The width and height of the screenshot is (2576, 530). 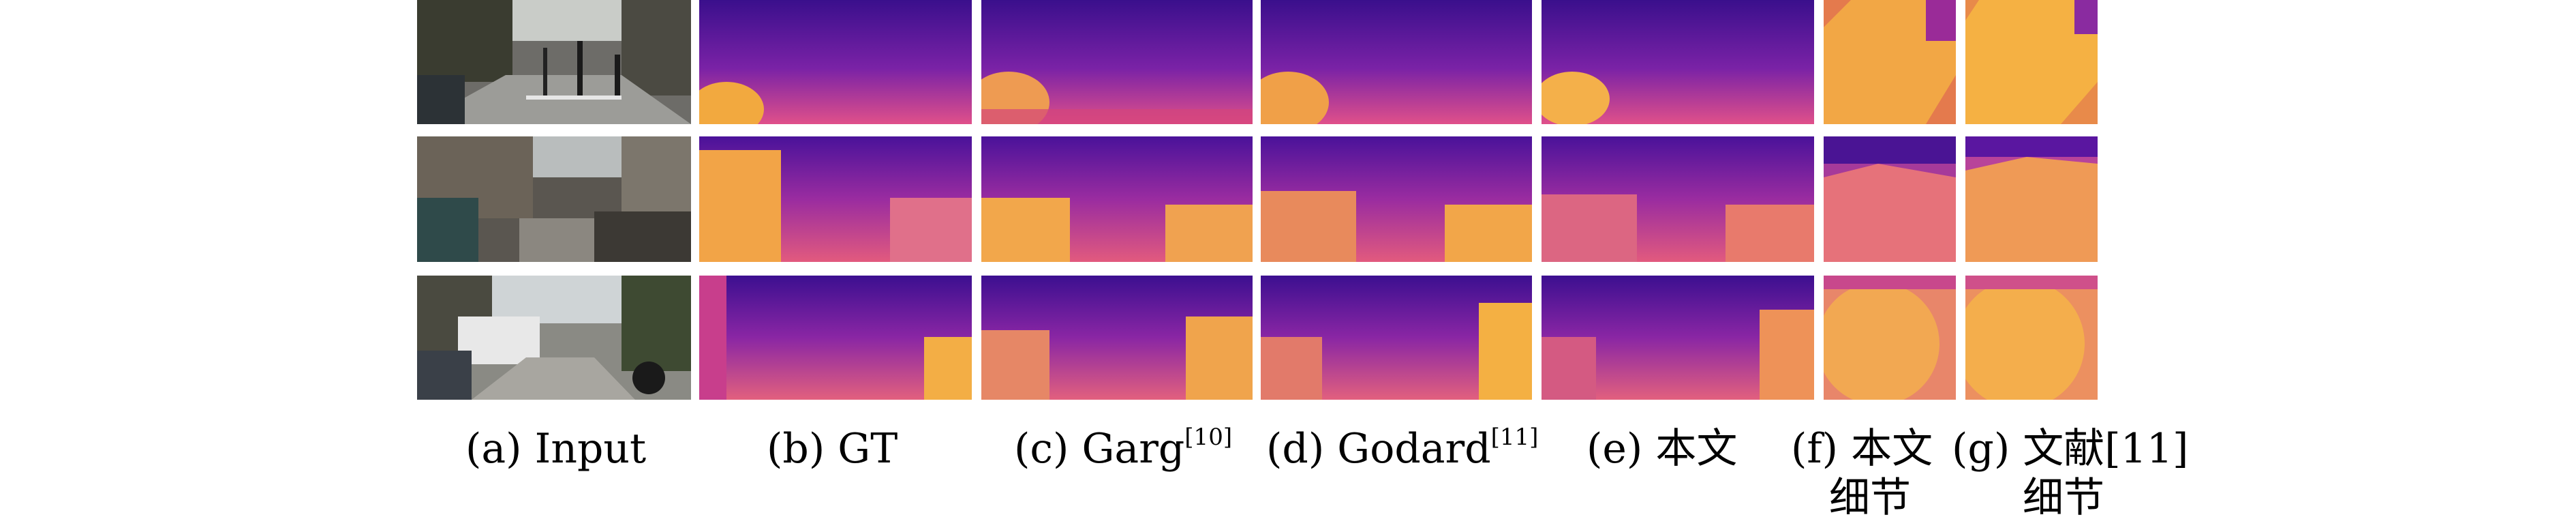 What do you see at coordinates (556, 449) in the screenshot?
I see `caption-input: (a) Input` at bounding box center [556, 449].